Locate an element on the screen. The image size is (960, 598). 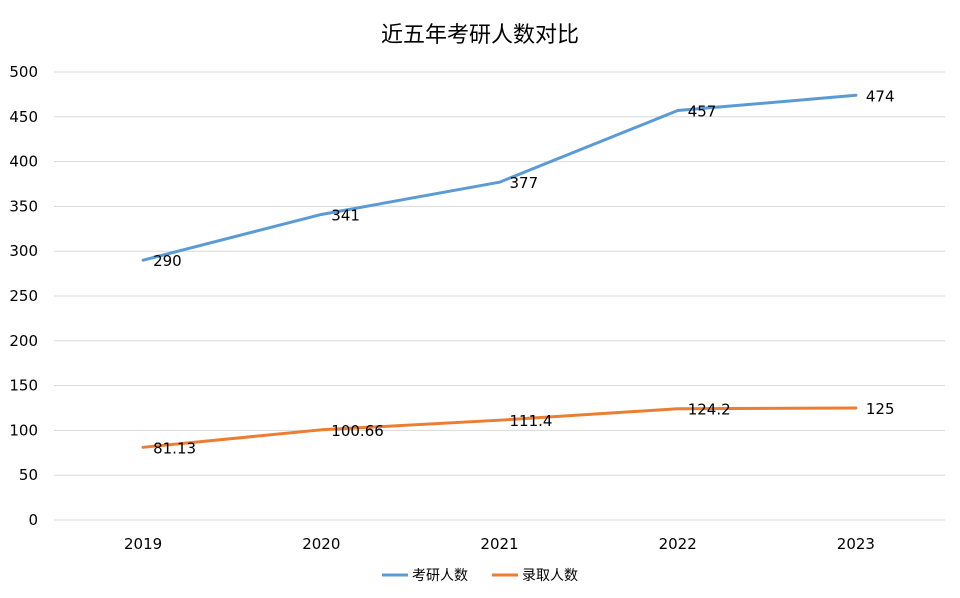
x-tick-label: 2020 is located at coordinates (321, 544).